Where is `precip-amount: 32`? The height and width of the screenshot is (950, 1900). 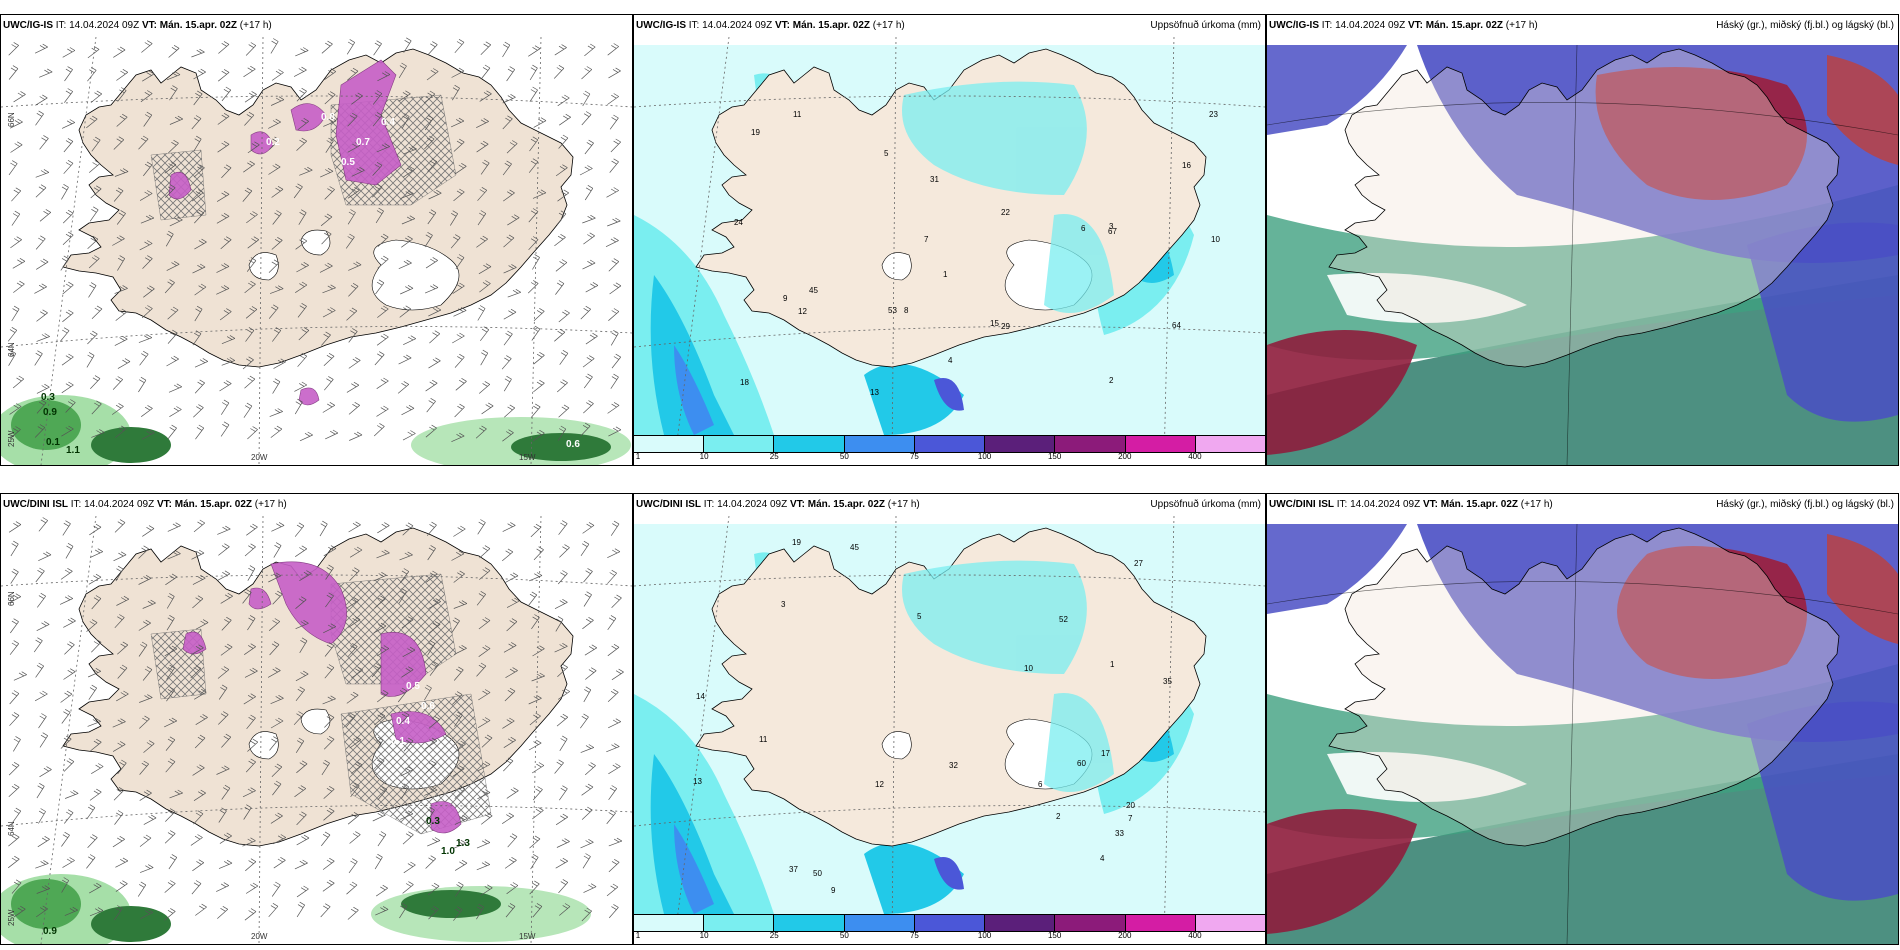 precip-amount: 32 is located at coordinates (953, 765).